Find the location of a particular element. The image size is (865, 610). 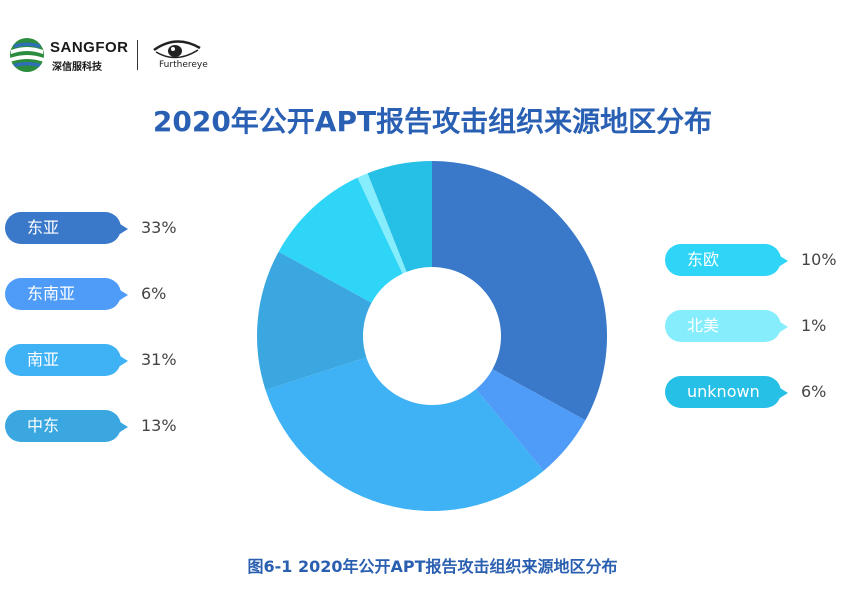

legend-label-6: unknown is located at coordinates (723, 391).